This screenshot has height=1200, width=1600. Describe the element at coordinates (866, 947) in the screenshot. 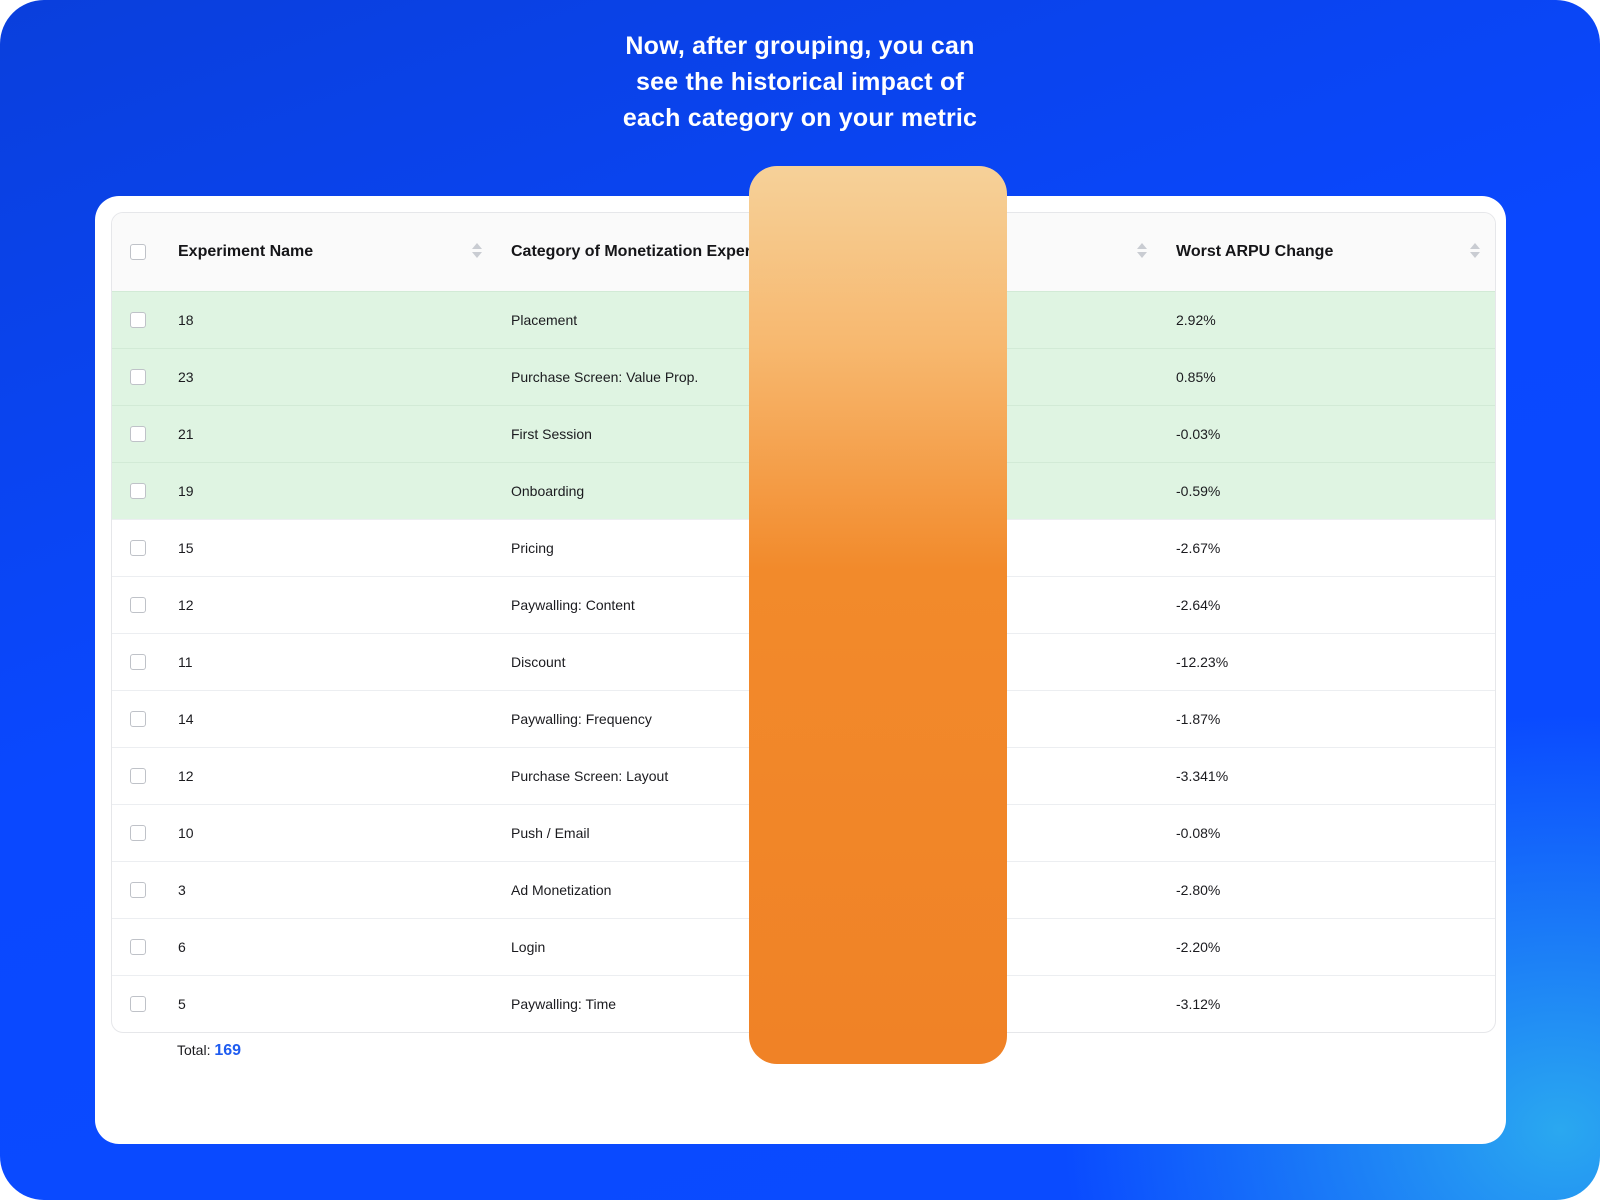

I see `best-arpu-change-cell: -1.70%` at that location.